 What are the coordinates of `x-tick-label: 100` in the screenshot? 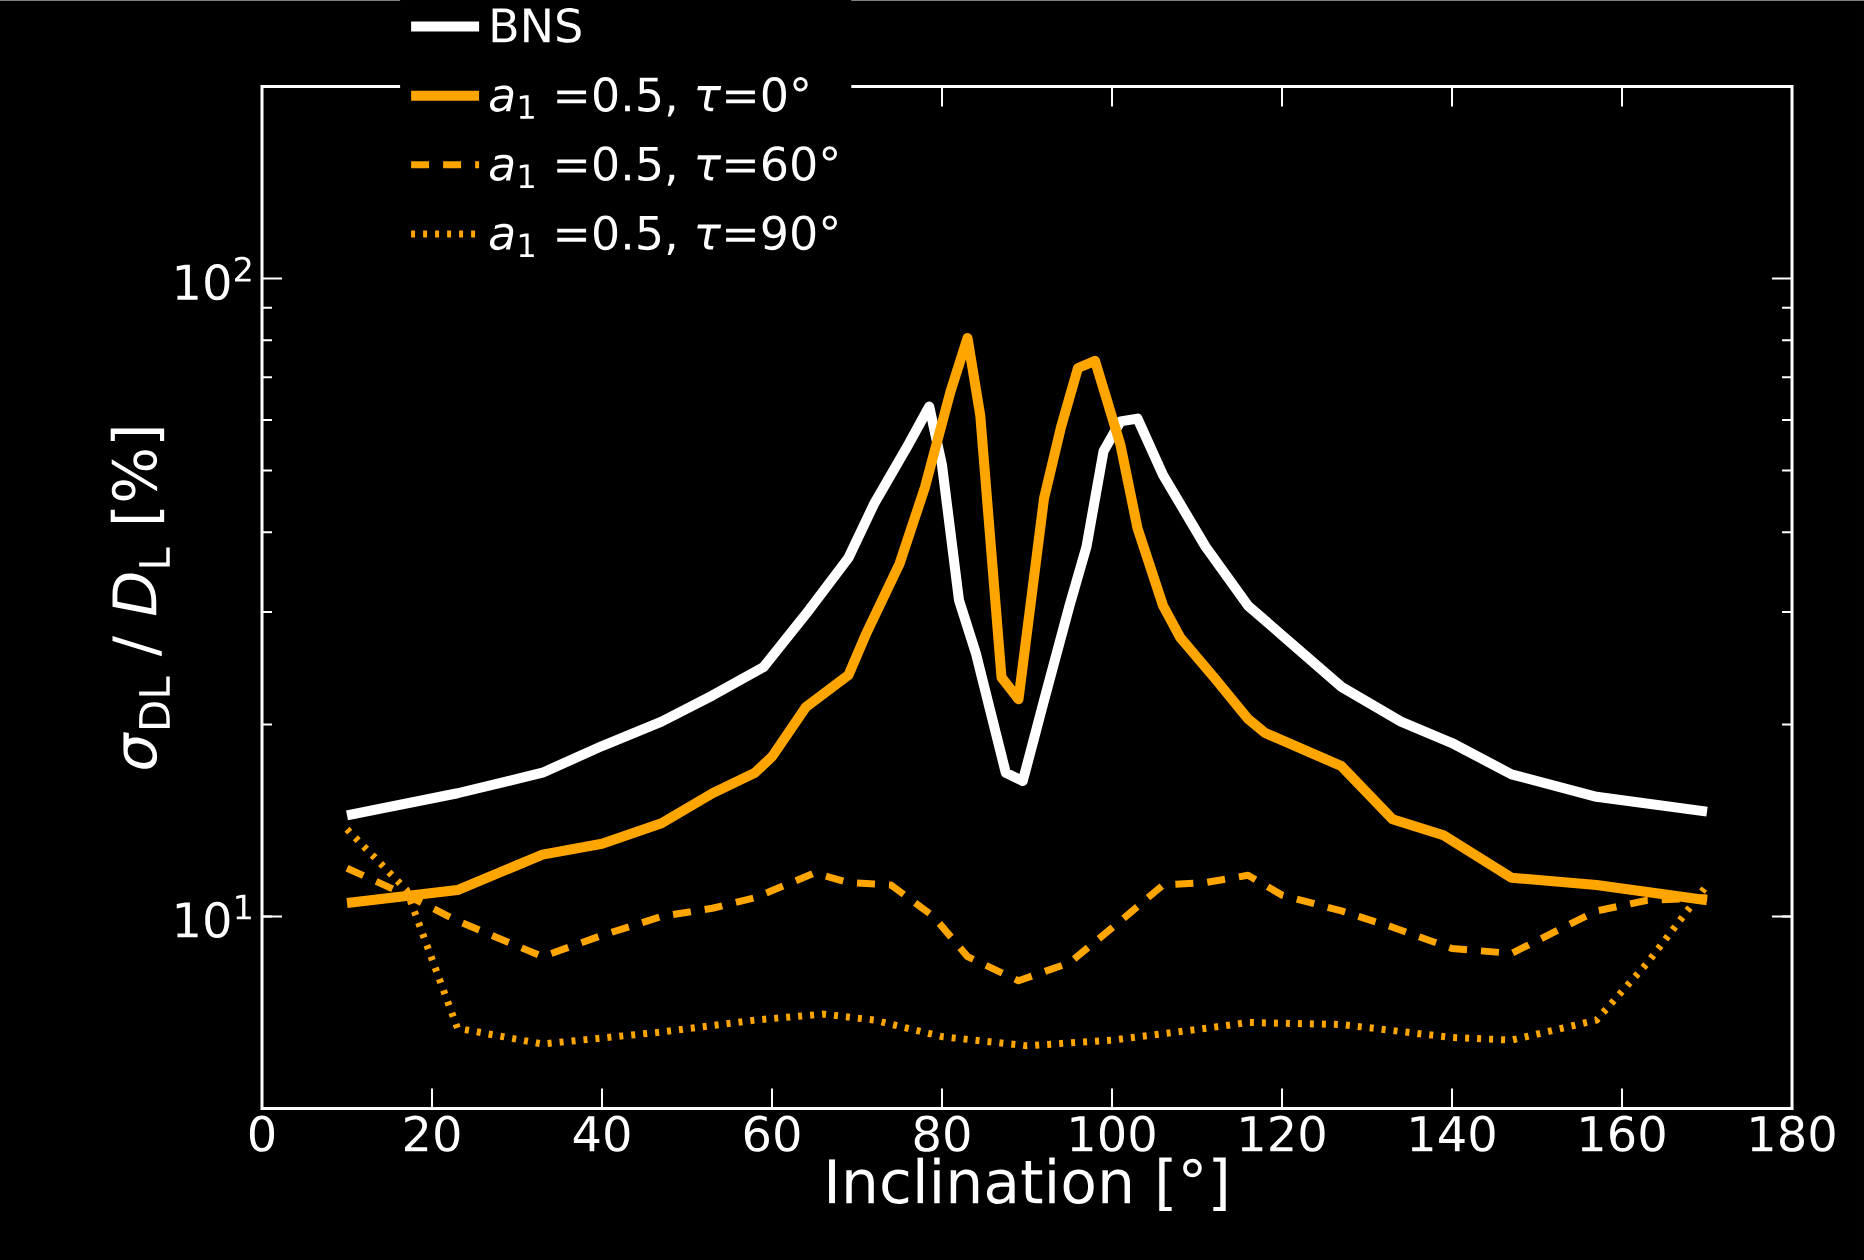 It's located at (1113, 1133).